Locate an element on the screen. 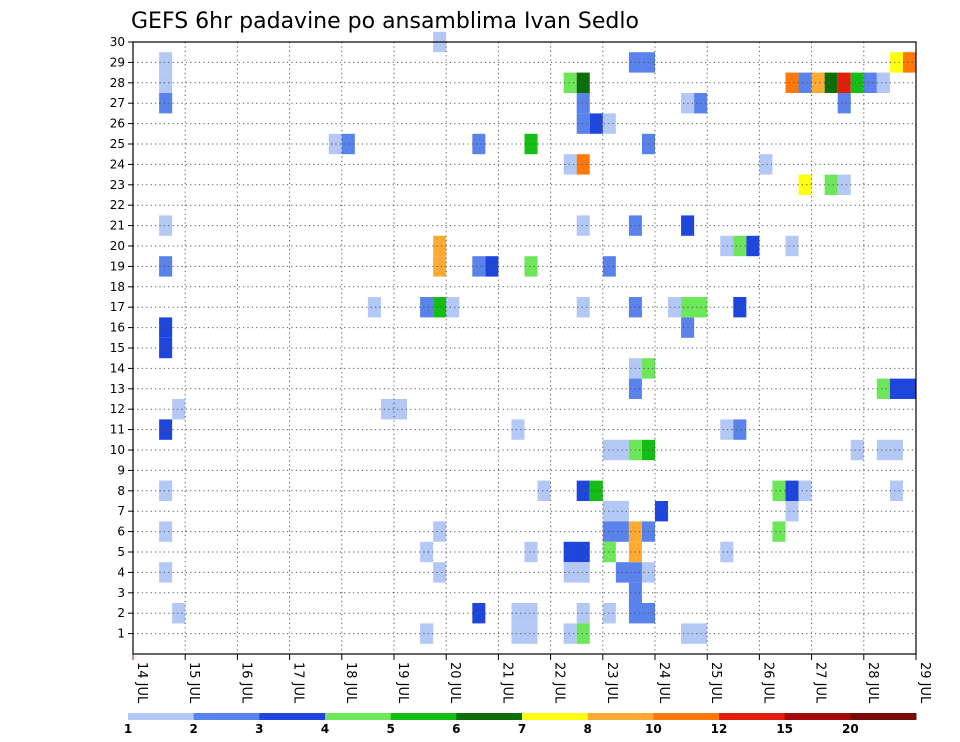 The height and width of the screenshot is (742, 960). y-tick-label: 18 is located at coordinates (117, 287).